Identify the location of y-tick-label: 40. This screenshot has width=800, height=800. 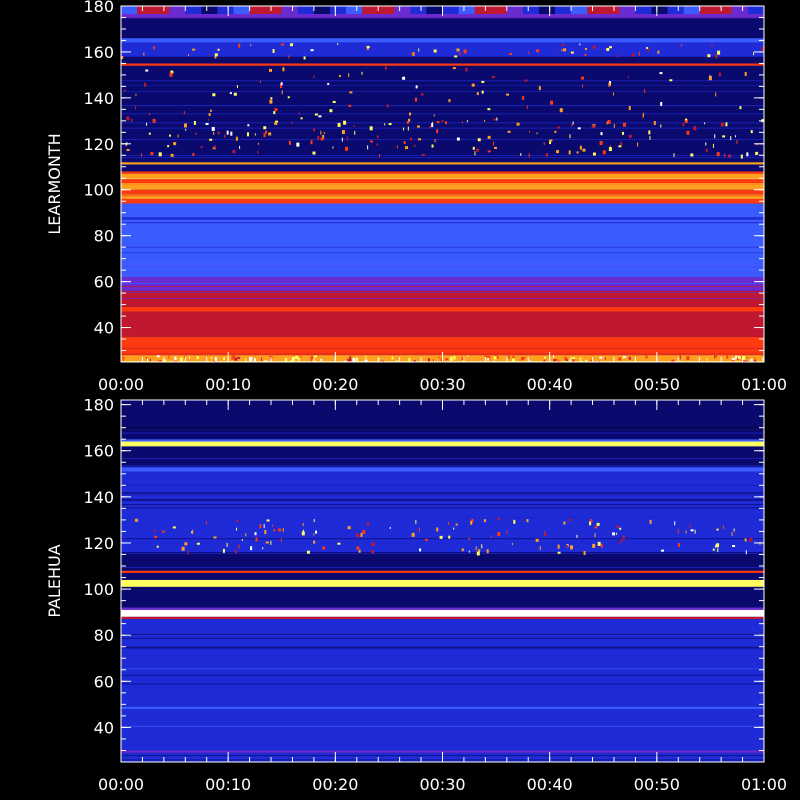
(104, 727).